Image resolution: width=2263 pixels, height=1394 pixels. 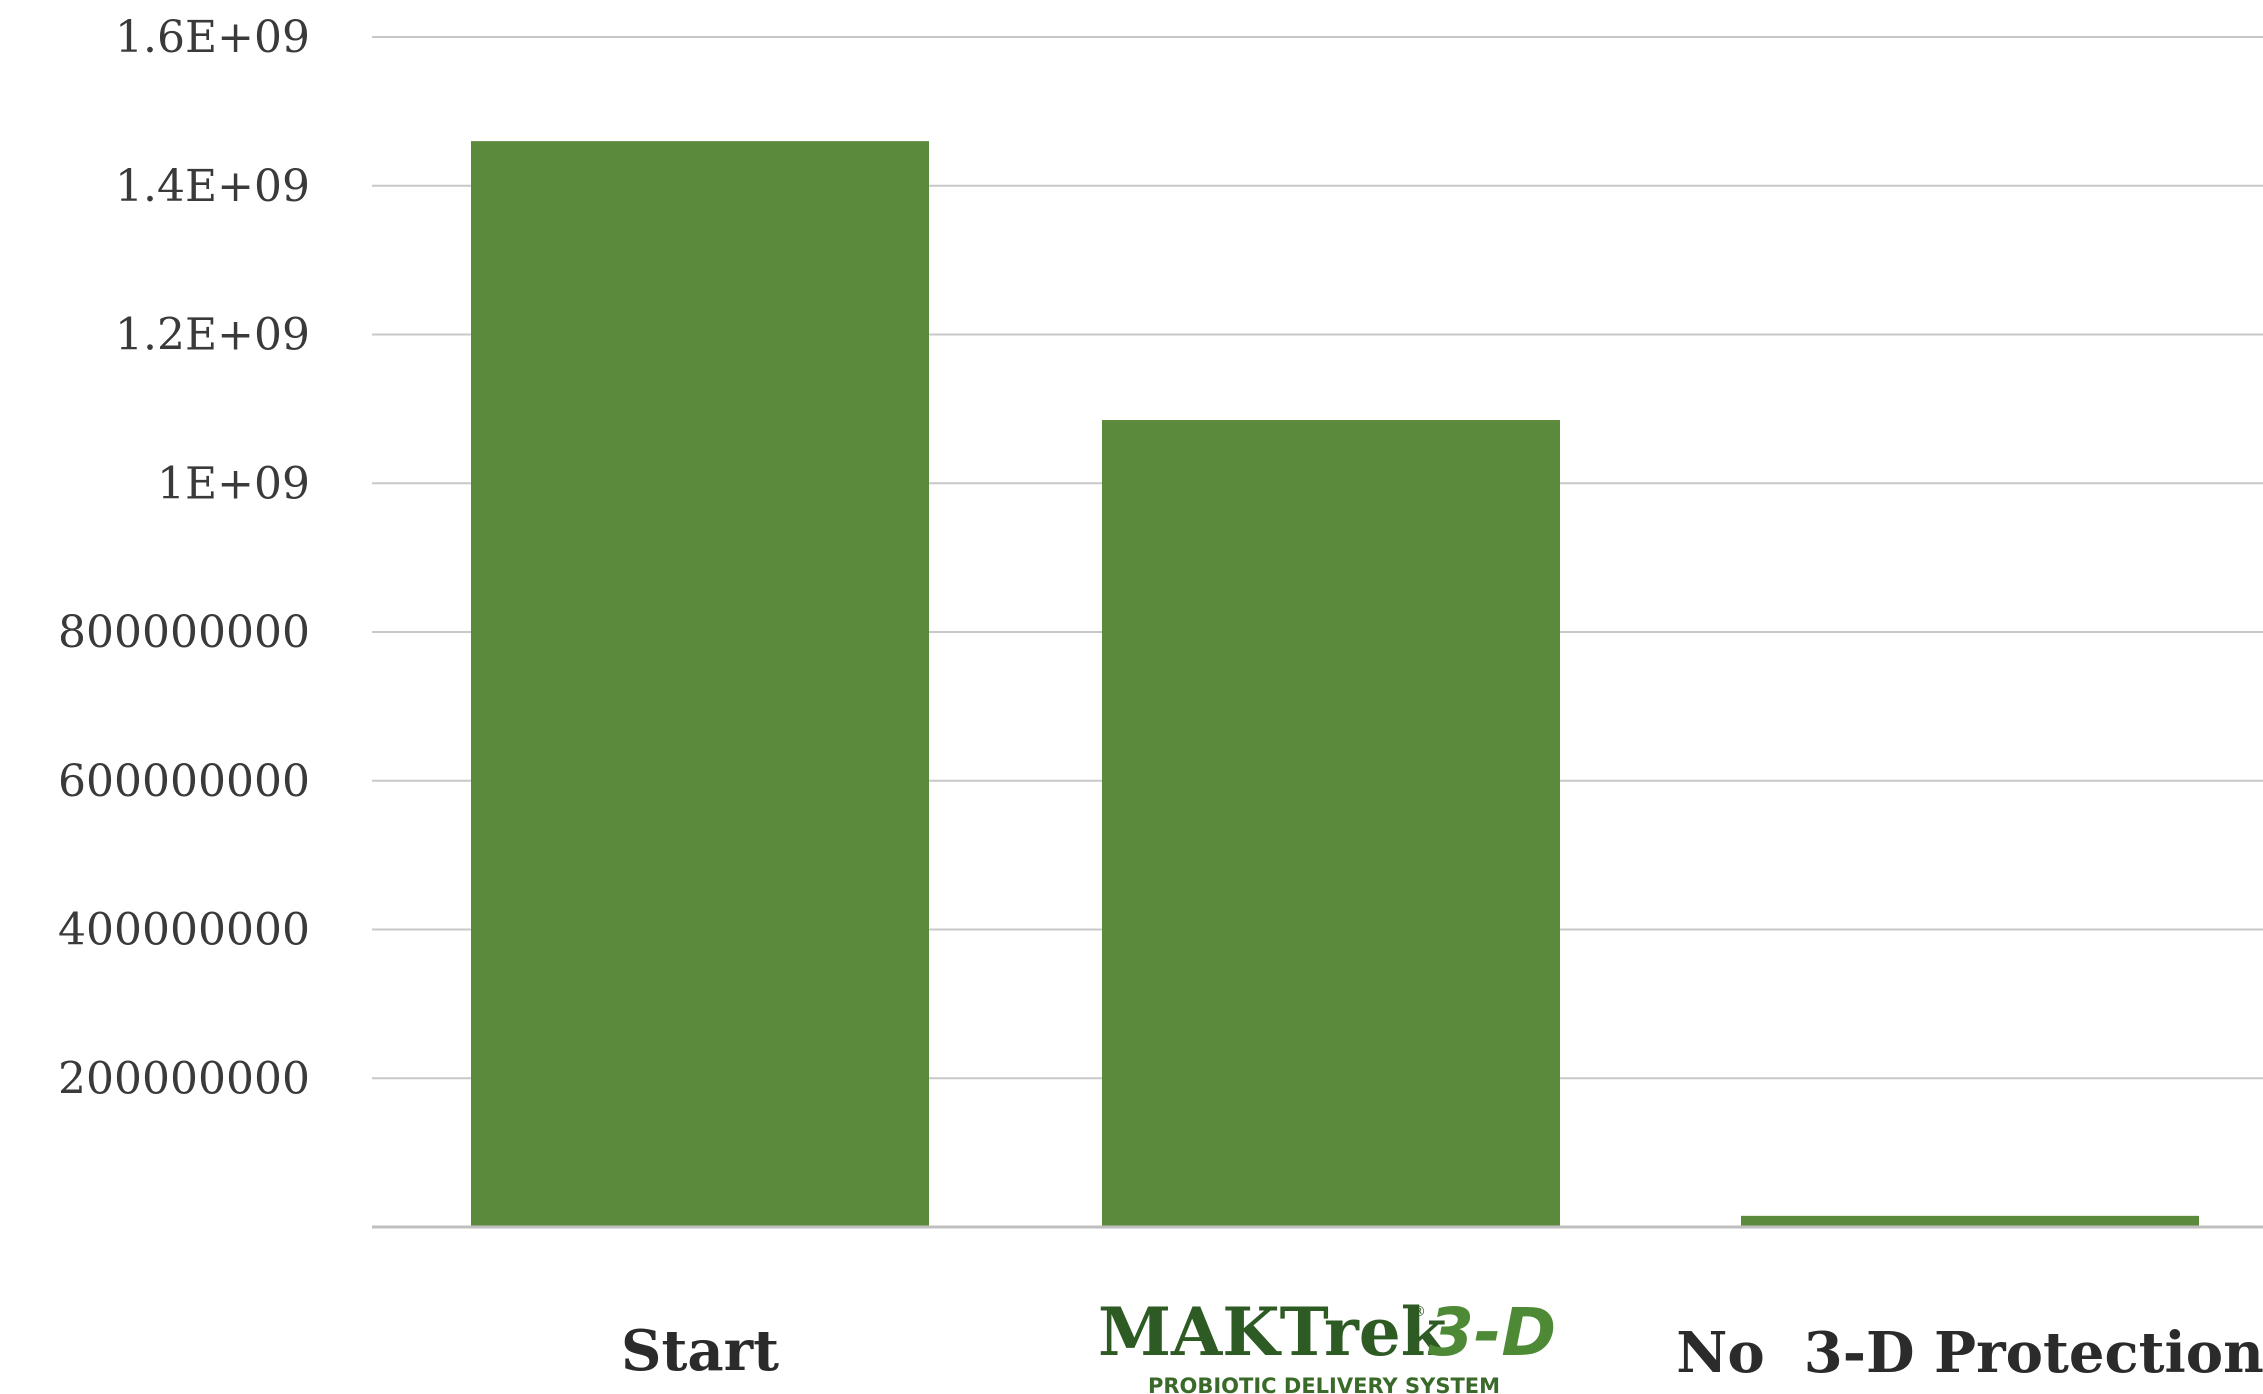 I want to click on logo-brand-text: MAKTrek, so click(x=1273, y=1332).